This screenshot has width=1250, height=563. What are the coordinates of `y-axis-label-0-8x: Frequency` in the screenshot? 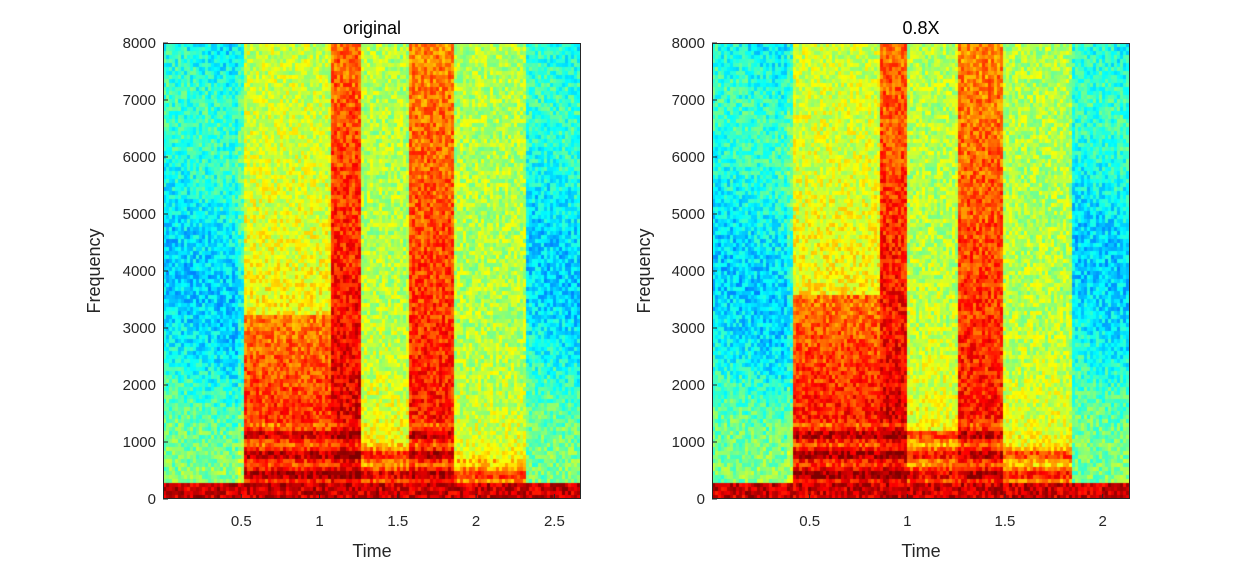 It's located at (644, 270).